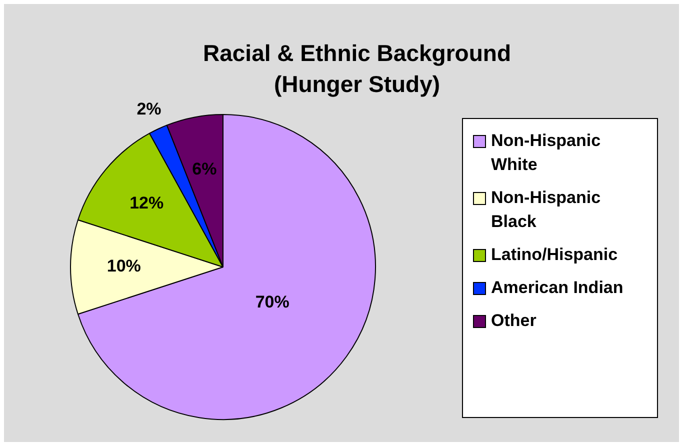 The width and height of the screenshot is (683, 446). Describe the element at coordinates (554, 255) in the screenshot. I see `legend-label: Latino/Hispanic` at that location.